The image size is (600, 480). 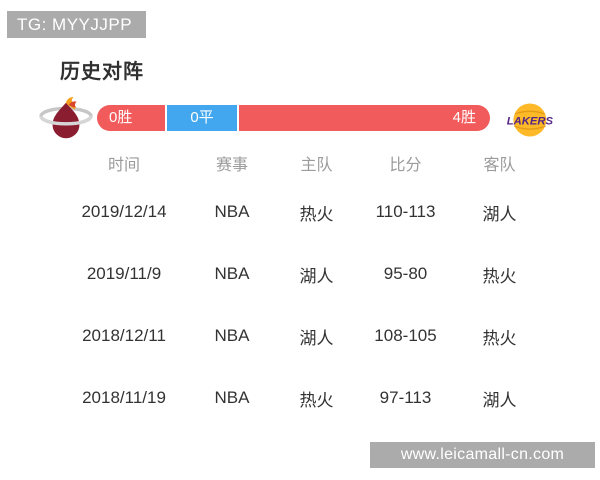 I want to click on table-row: 2019/11/9 NBA 湖人 95-80 热火, so click(x=302, y=274).